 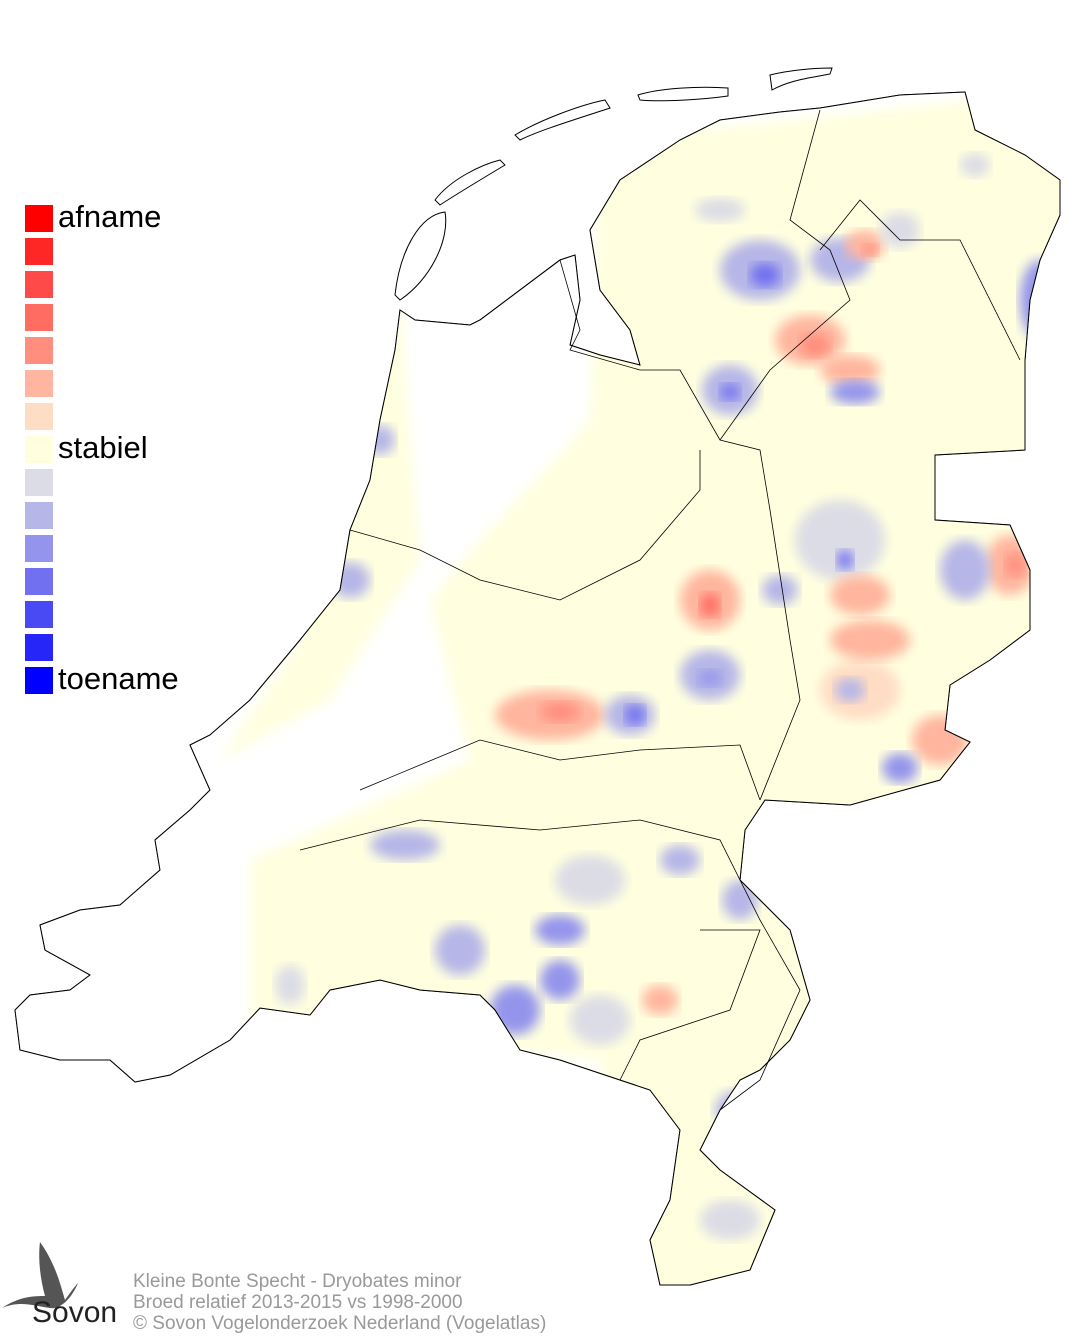 I want to click on legend-label: toename, so click(x=118, y=678).